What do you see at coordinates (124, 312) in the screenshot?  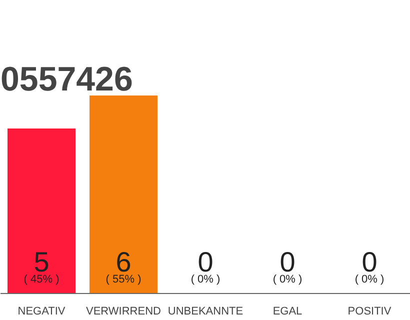 I see `x-tick-label: VERWIRREND` at bounding box center [124, 312].